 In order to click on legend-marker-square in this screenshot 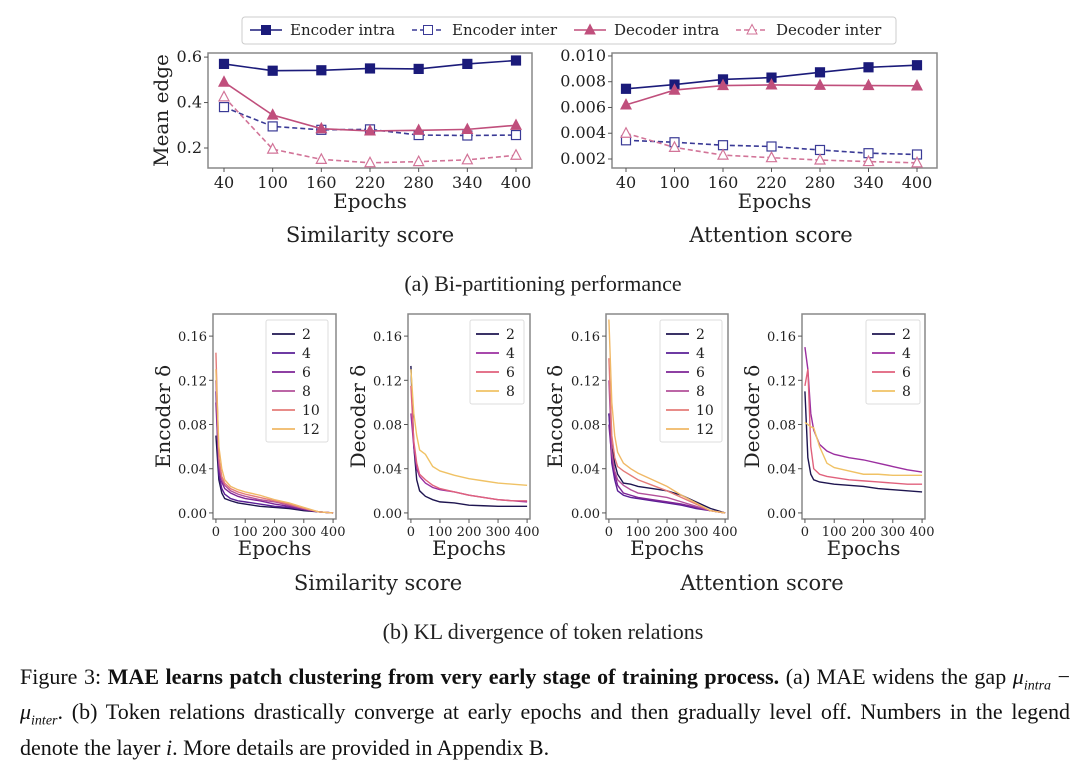, I will do `click(428, 30)`.